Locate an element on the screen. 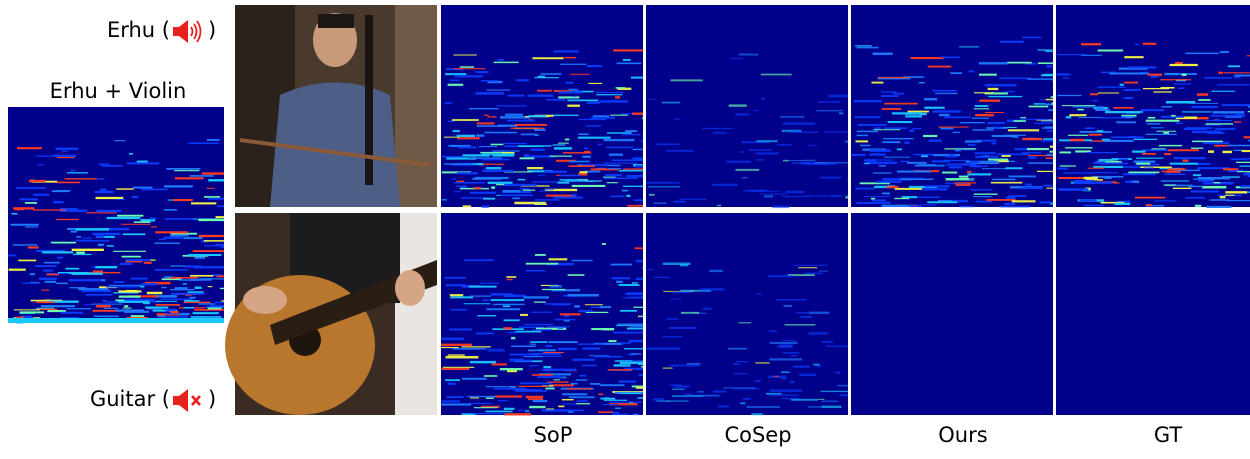  guitar-photo is located at coordinates (331, 314).